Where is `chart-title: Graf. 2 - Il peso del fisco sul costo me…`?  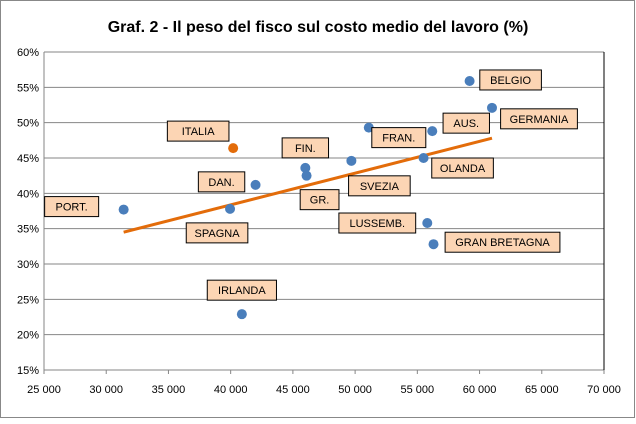
chart-title: Graf. 2 - Il peso del fisco sul costo me… is located at coordinates (318, 27).